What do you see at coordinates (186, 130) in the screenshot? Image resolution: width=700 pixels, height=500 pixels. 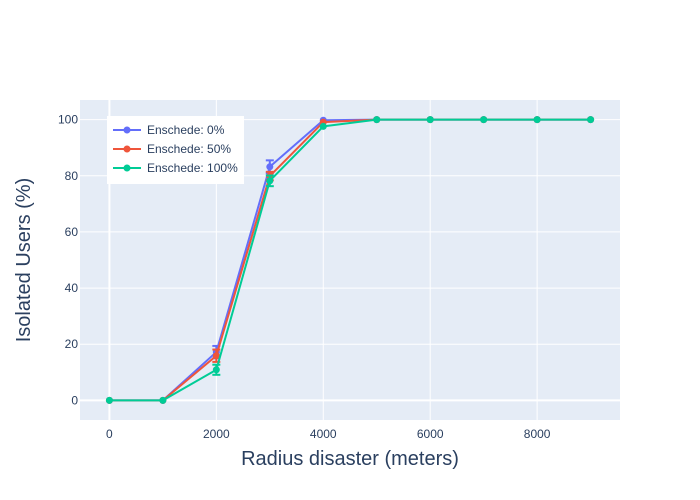 I see `legend-label: Enschede: 0%` at bounding box center [186, 130].